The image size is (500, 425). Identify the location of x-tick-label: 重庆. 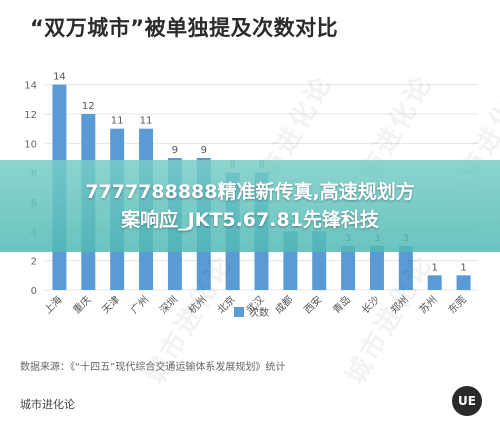
(81, 304).